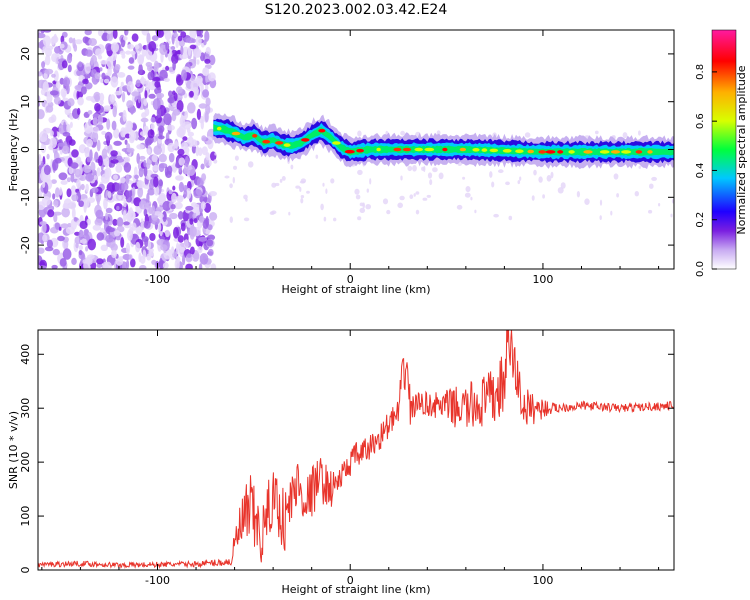 The width and height of the screenshot is (750, 600). I want to click on snr-y-tick-label: 300, so click(25, 408).